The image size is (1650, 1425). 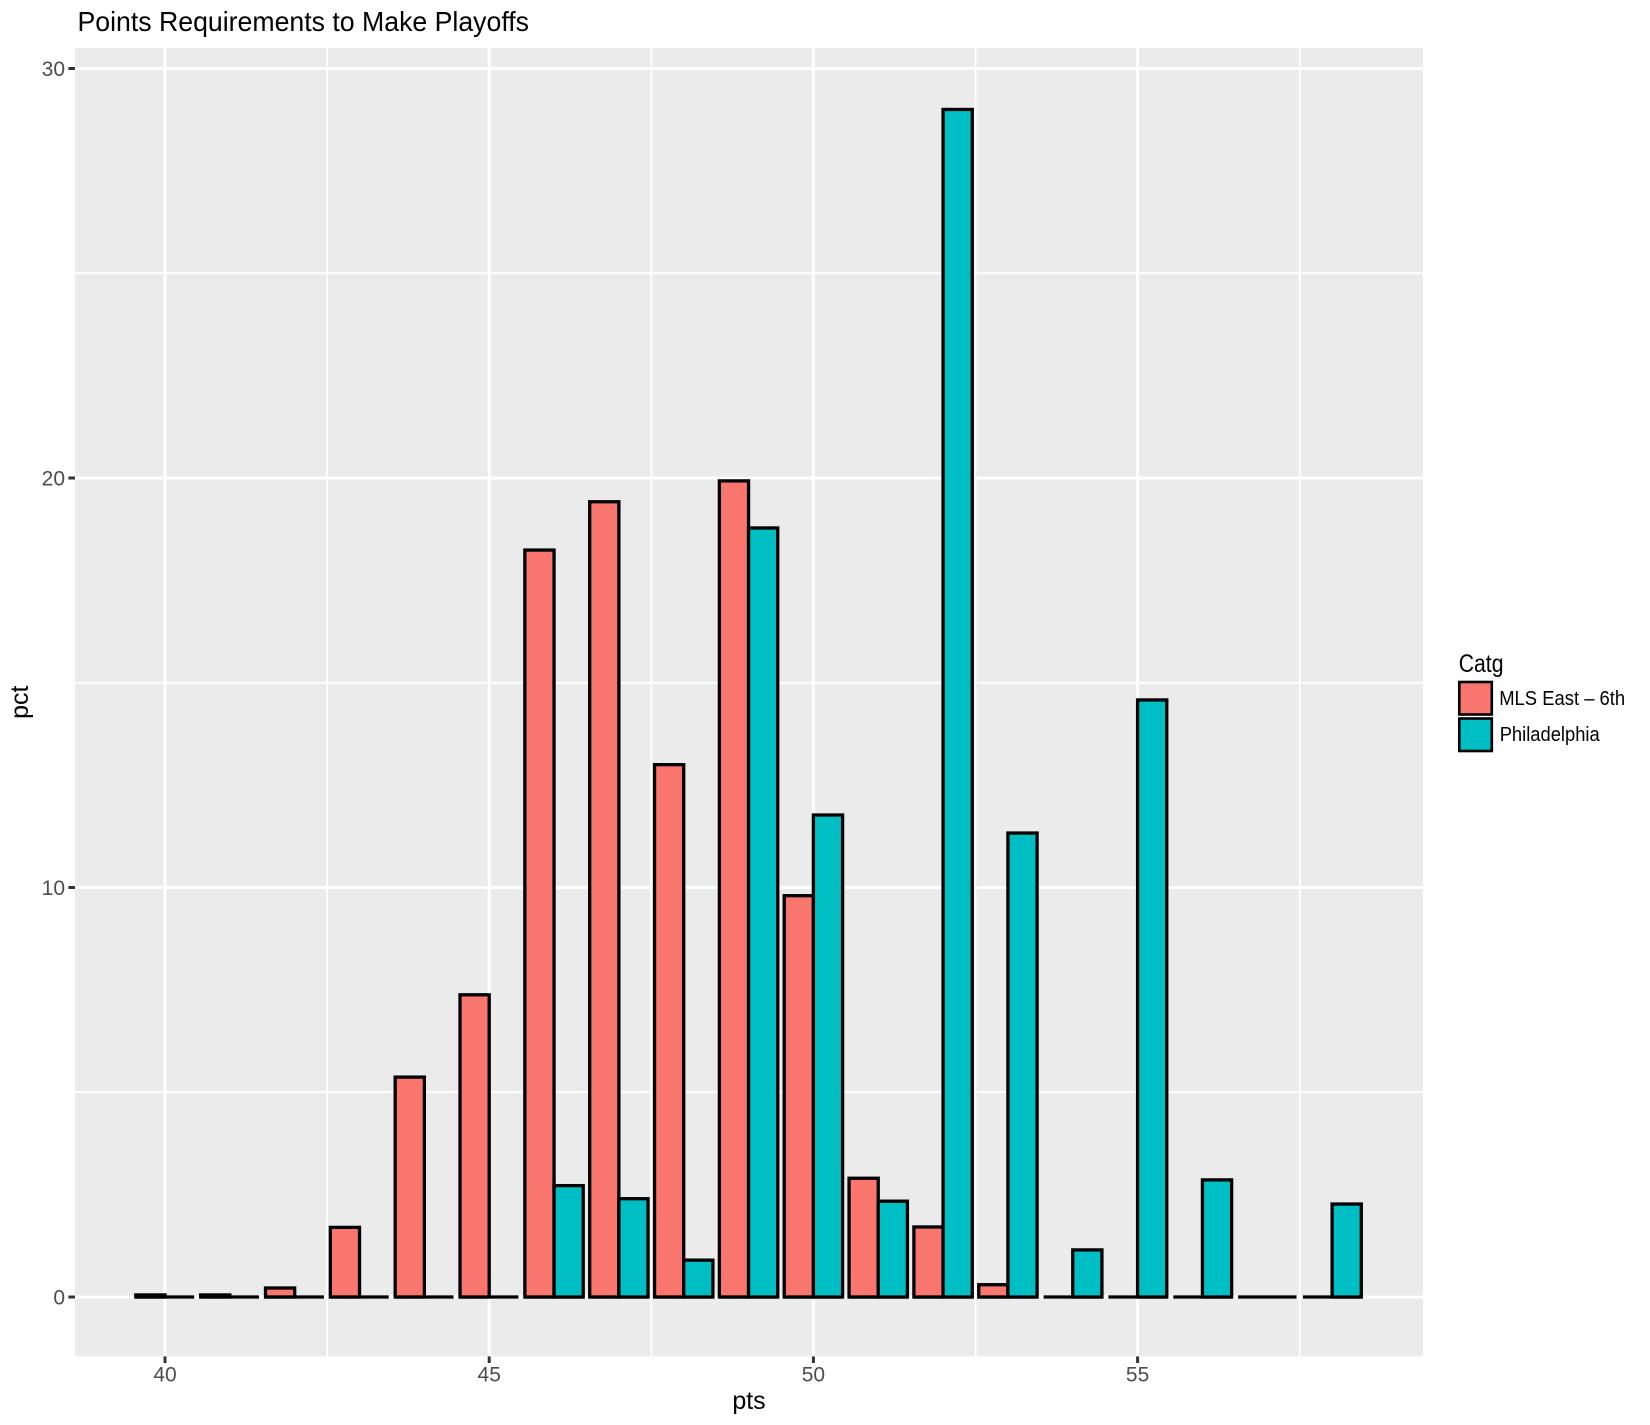 I want to click on svg-text: Catg, so click(x=1481, y=664).